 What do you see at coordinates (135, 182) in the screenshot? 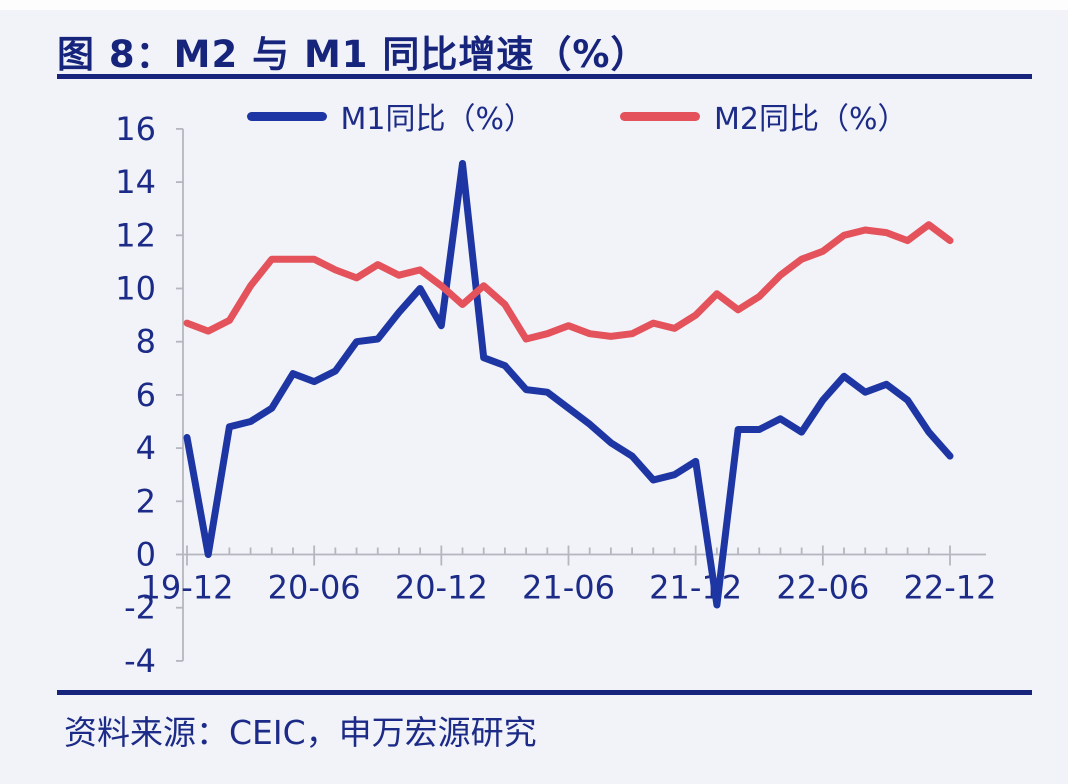
I see `y-tick-label: 14` at bounding box center [135, 182].